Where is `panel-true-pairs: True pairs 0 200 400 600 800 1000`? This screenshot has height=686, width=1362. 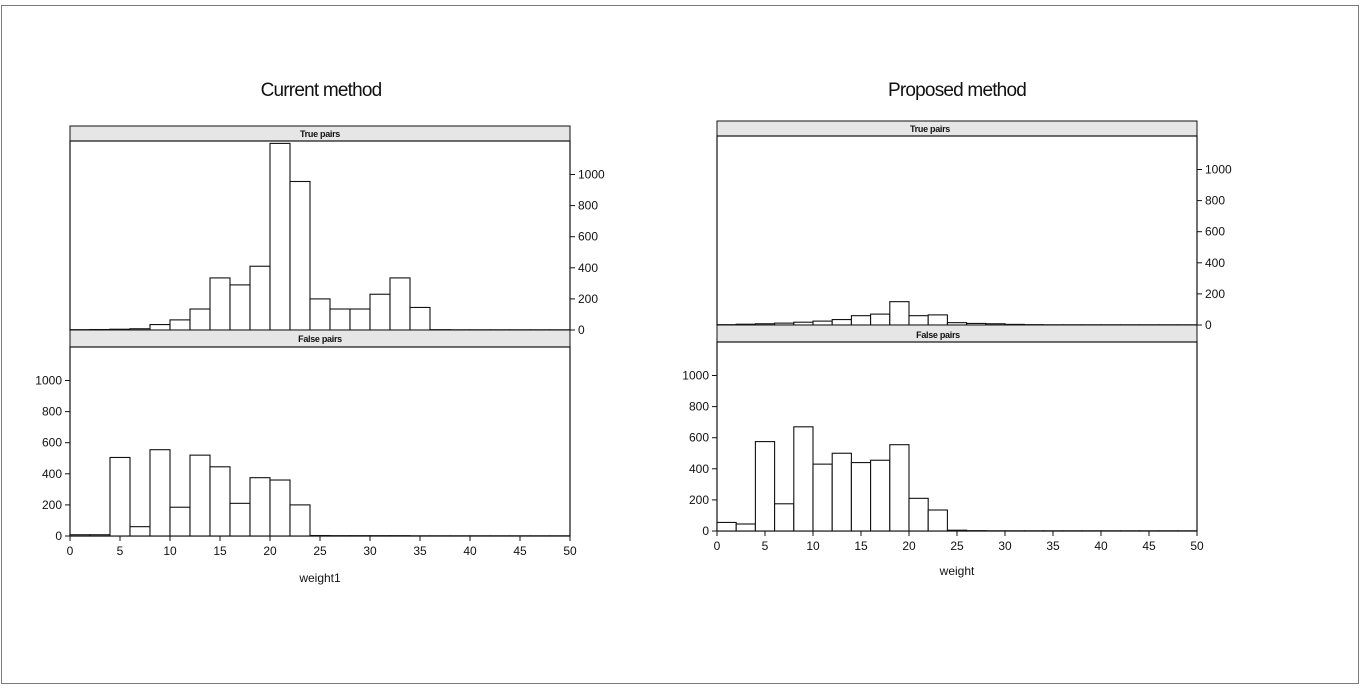
panel-true-pairs: True pairs 0 200 400 600 800 1000 is located at coordinates (974, 226).